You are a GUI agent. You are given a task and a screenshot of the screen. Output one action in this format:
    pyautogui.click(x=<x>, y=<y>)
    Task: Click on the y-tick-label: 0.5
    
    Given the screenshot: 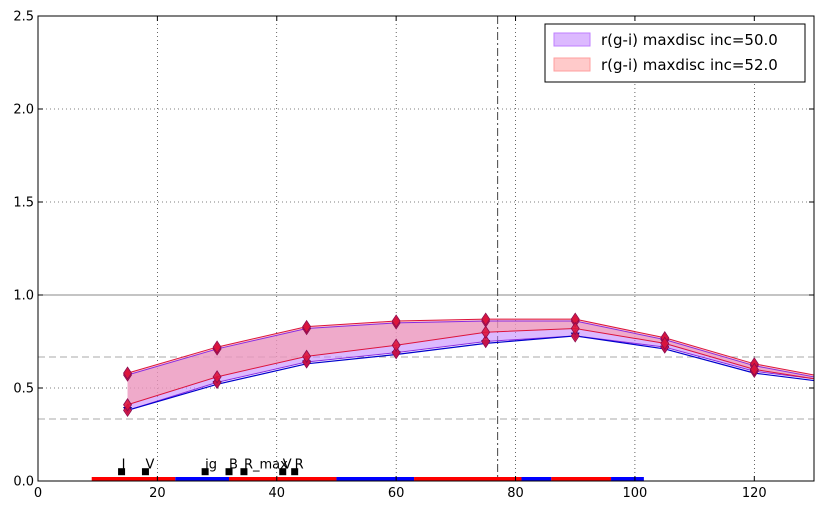 What is the action you would take?
    pyautogui.click(x=23, y=389)
    